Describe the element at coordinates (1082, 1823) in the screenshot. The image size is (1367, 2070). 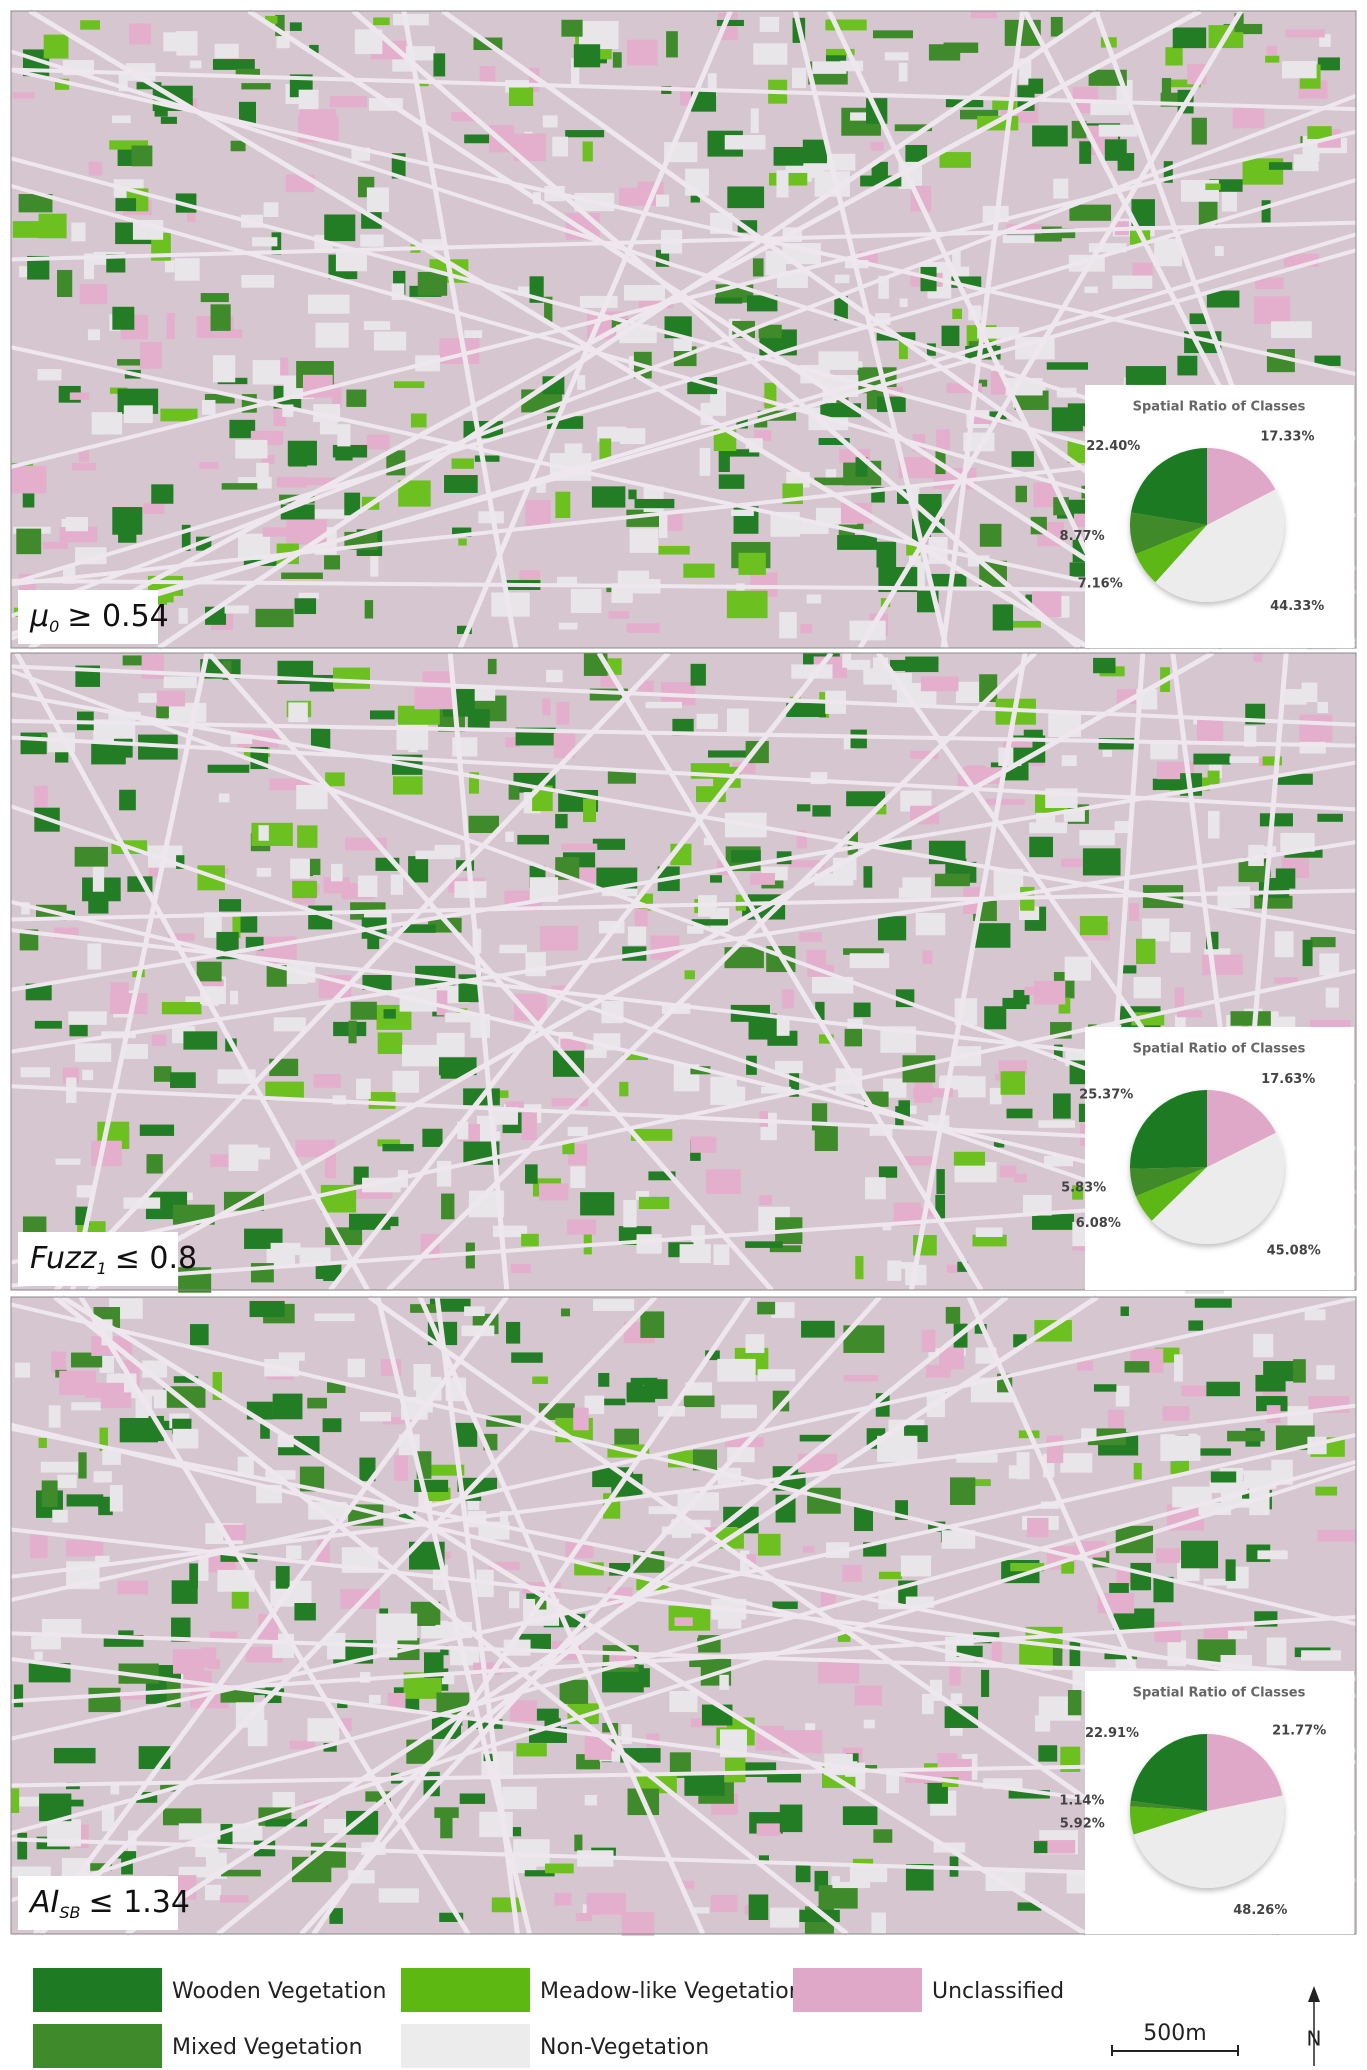
I see `pie-label: 5.92%` at that location.